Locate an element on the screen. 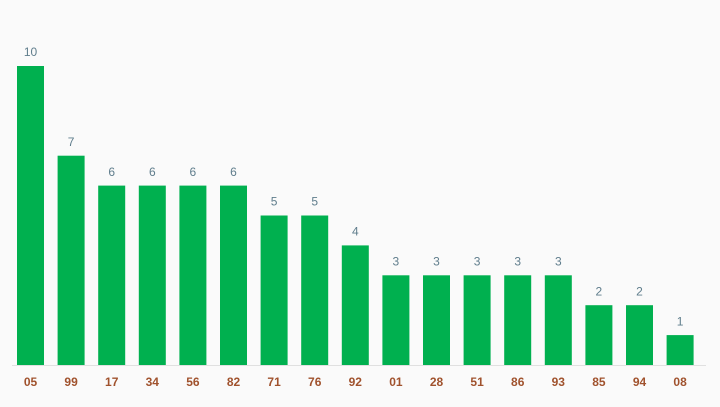 This screenshot has width=720, height=407. x-tick-label: 51 is located at coordinates (477, 382).